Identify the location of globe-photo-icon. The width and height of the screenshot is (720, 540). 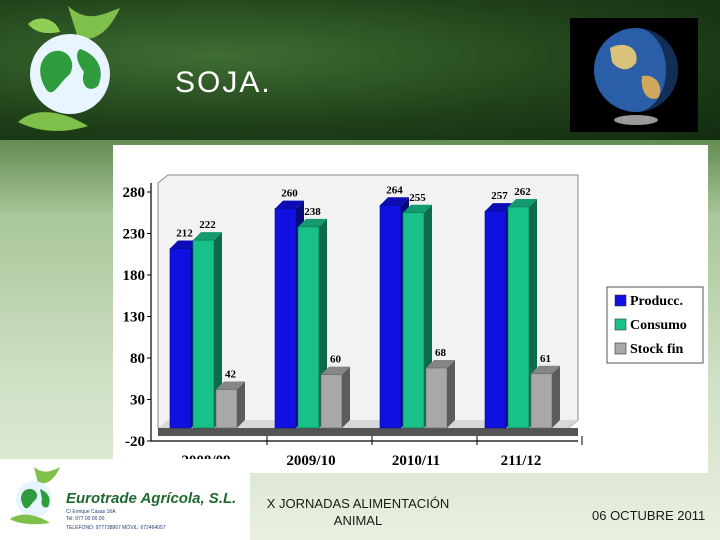
(634, 75).